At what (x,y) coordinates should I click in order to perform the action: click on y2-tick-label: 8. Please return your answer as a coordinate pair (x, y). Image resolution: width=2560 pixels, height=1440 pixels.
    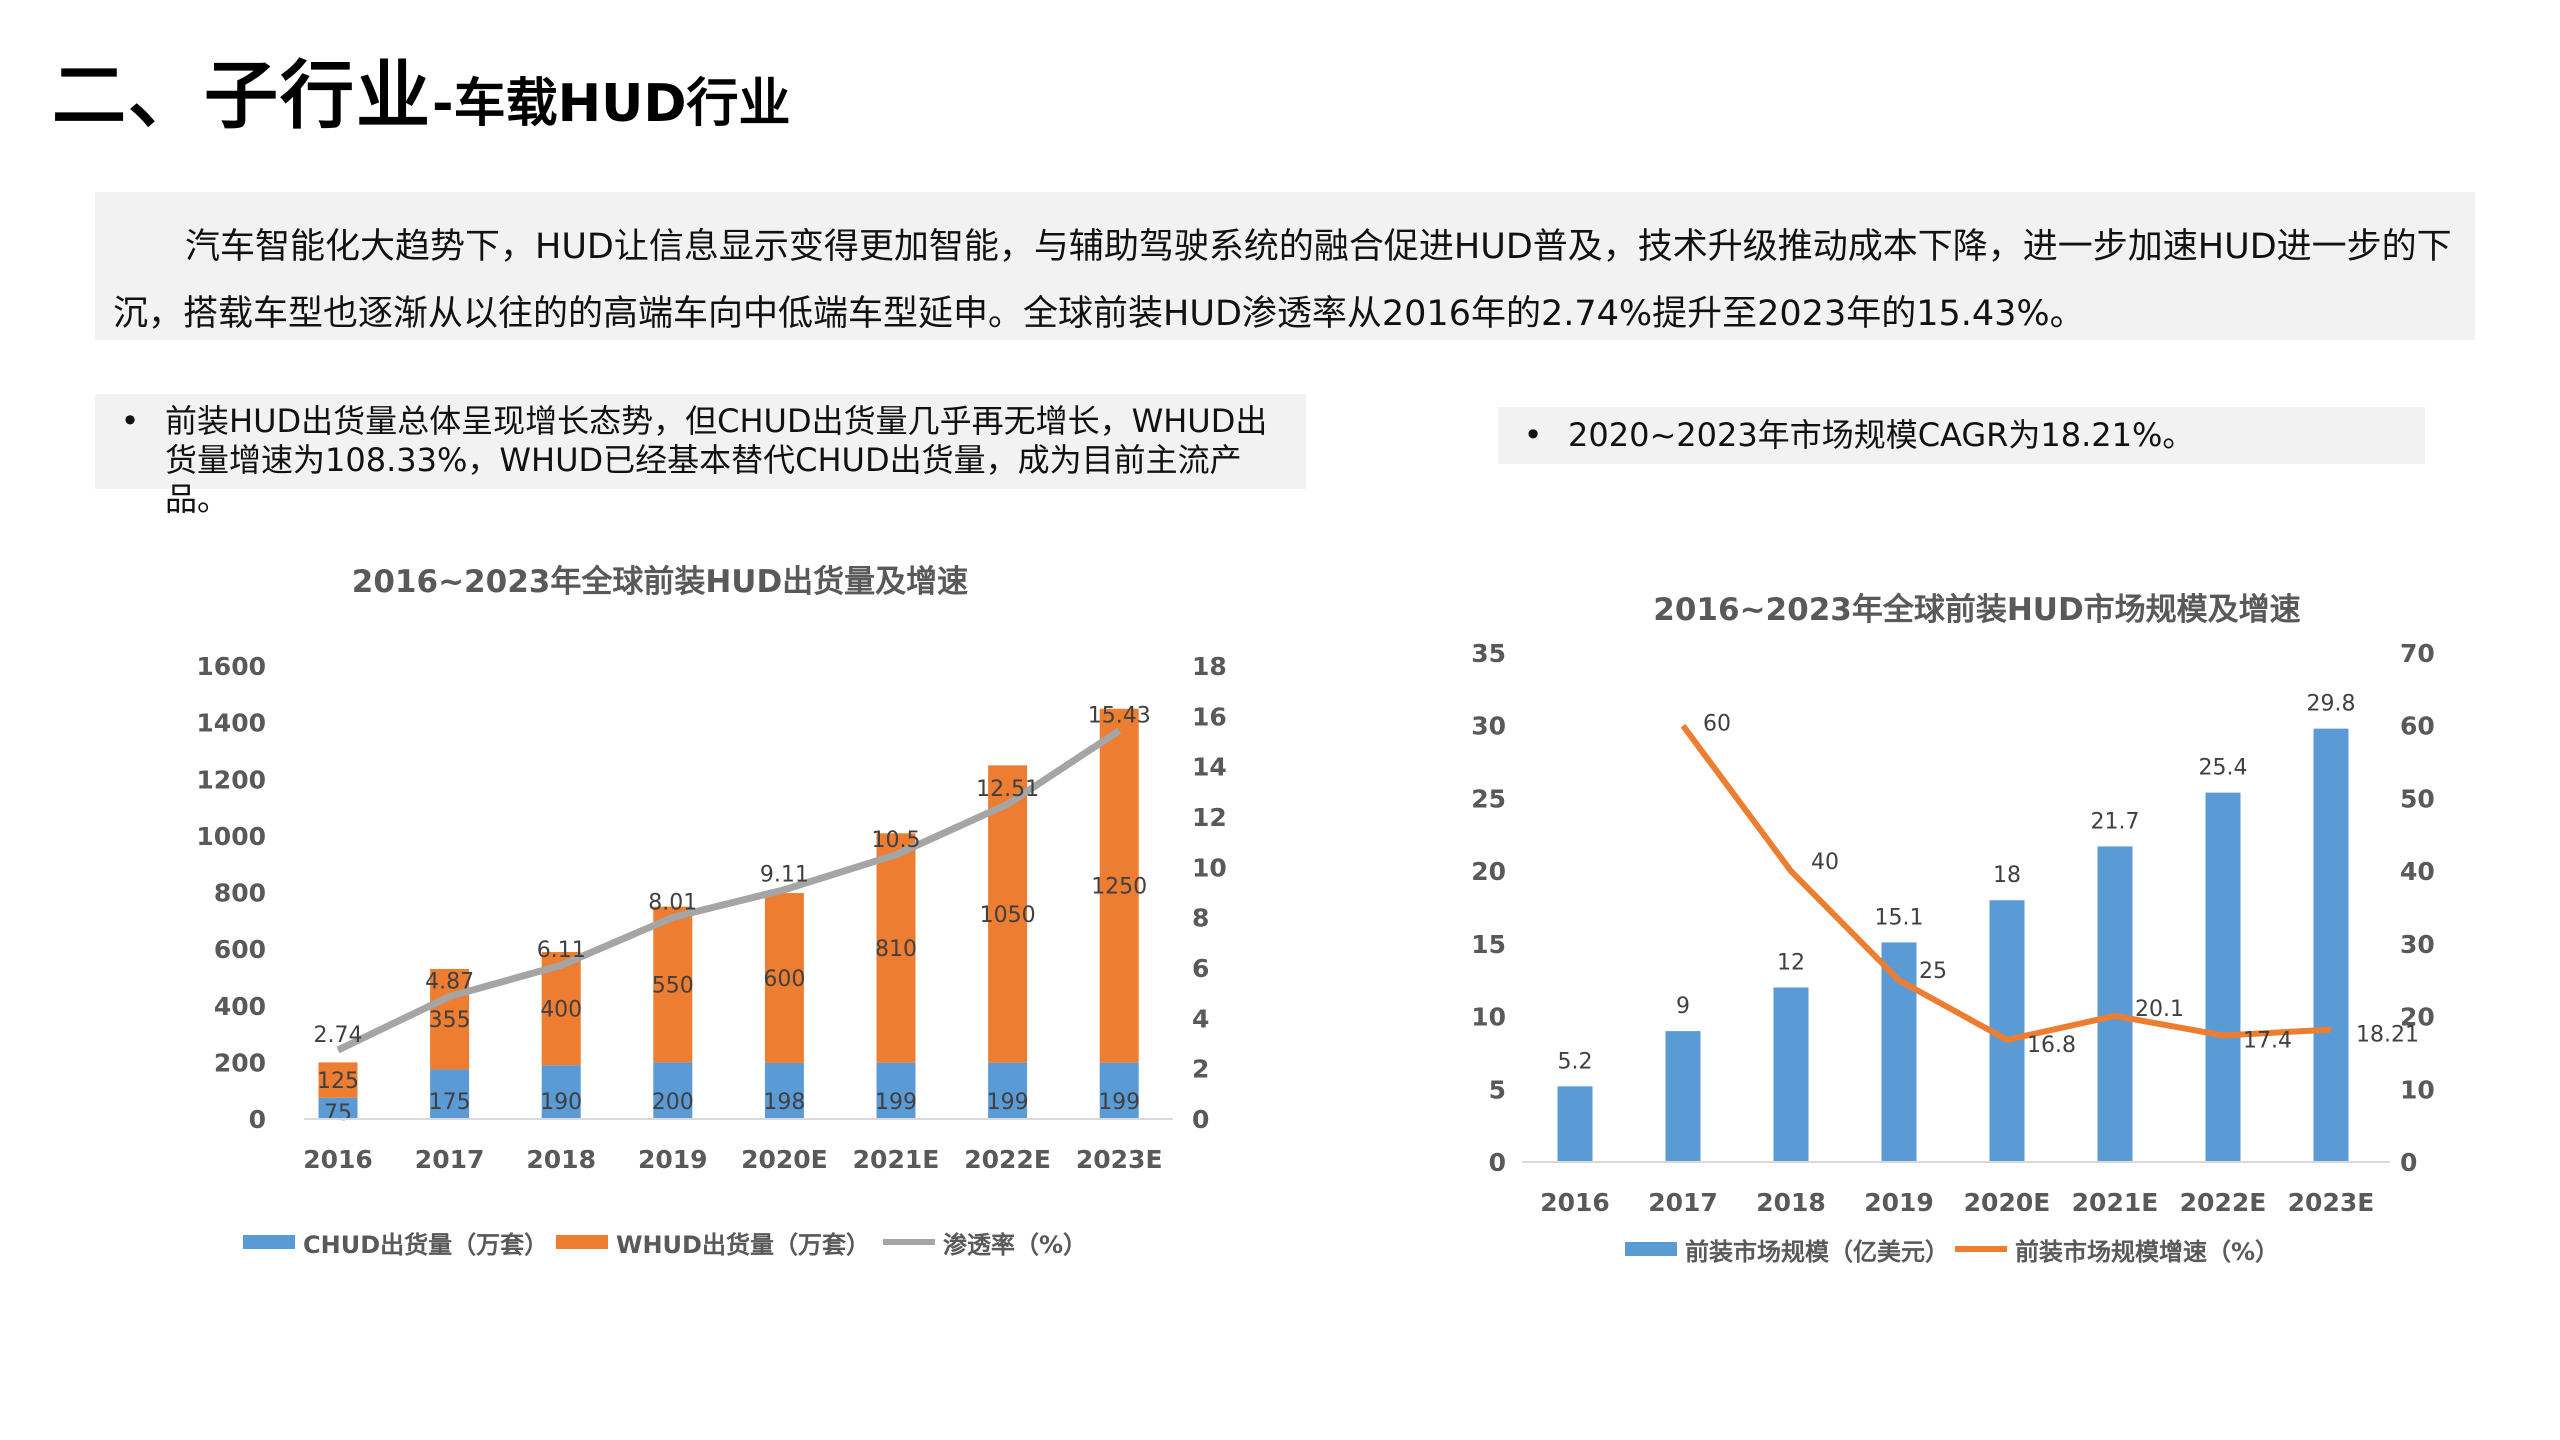
    Looking at the image, I should click on (1200, 918).